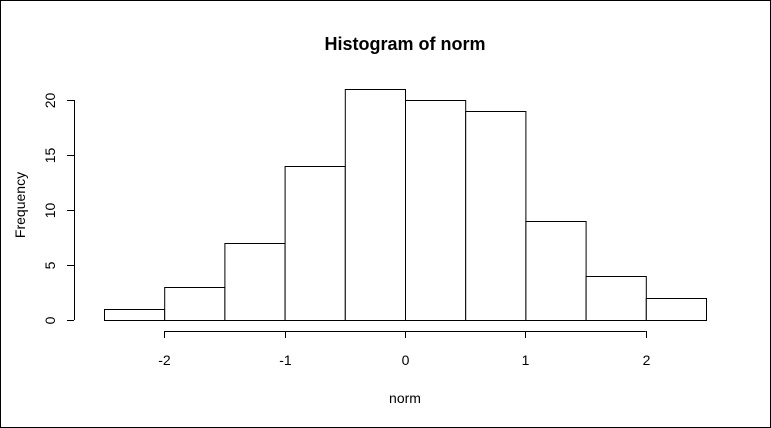 This screenshot has width=771, height=428. What do you see at coordinates (164, 360) in the screenshot?
I see `x-tick-label: -2` at bounding box center [164, 360].